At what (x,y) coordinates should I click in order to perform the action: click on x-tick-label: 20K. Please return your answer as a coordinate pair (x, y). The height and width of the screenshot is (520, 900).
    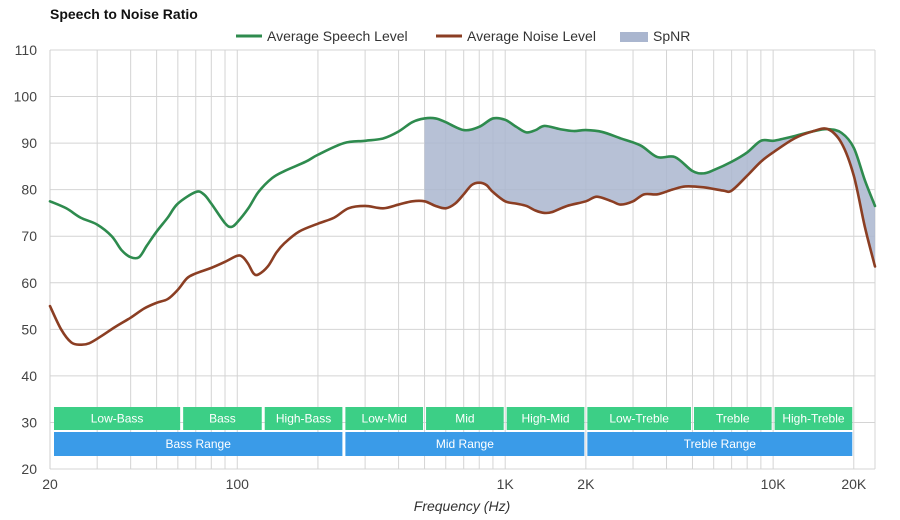
    Looking at the image, I should click on (854, 484).